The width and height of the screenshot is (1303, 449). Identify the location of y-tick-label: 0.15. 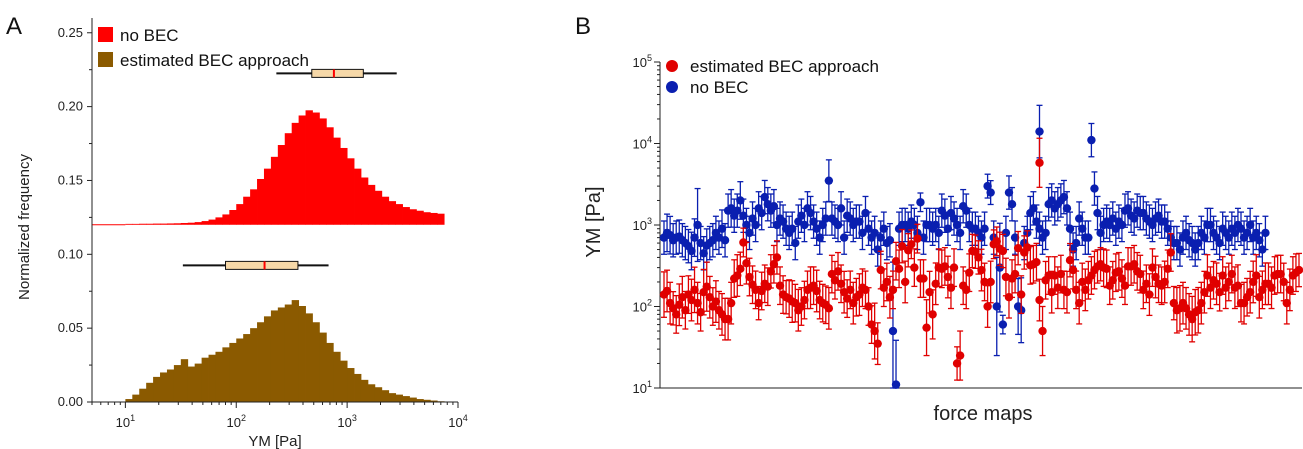
(70, 179).